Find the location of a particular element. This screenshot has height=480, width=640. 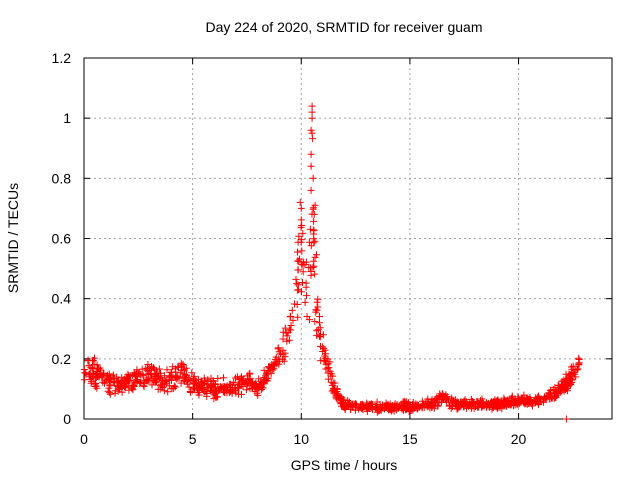

x-tick-label: 5 is located at coordinates (193, 439).